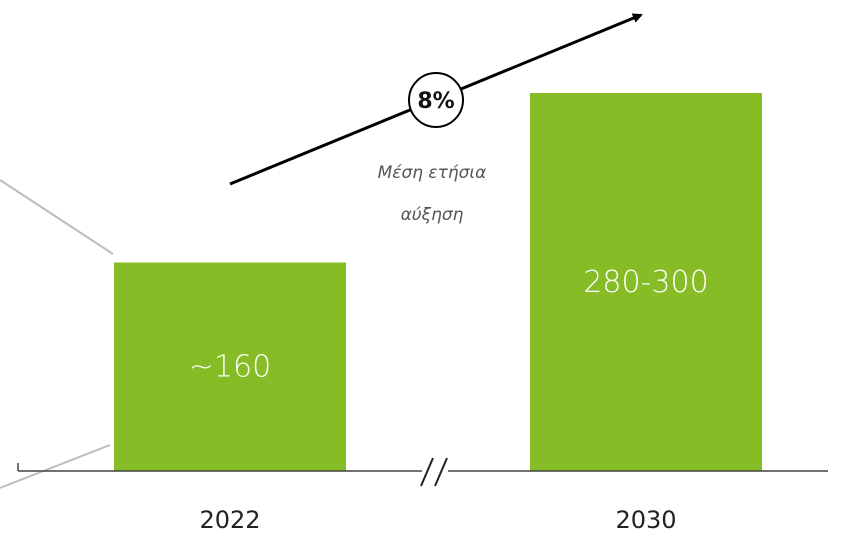  Describe the element at coordinates (432, 173) in the screenshot. I see `annotation-line-1: Μέση ετήσια` at that location.